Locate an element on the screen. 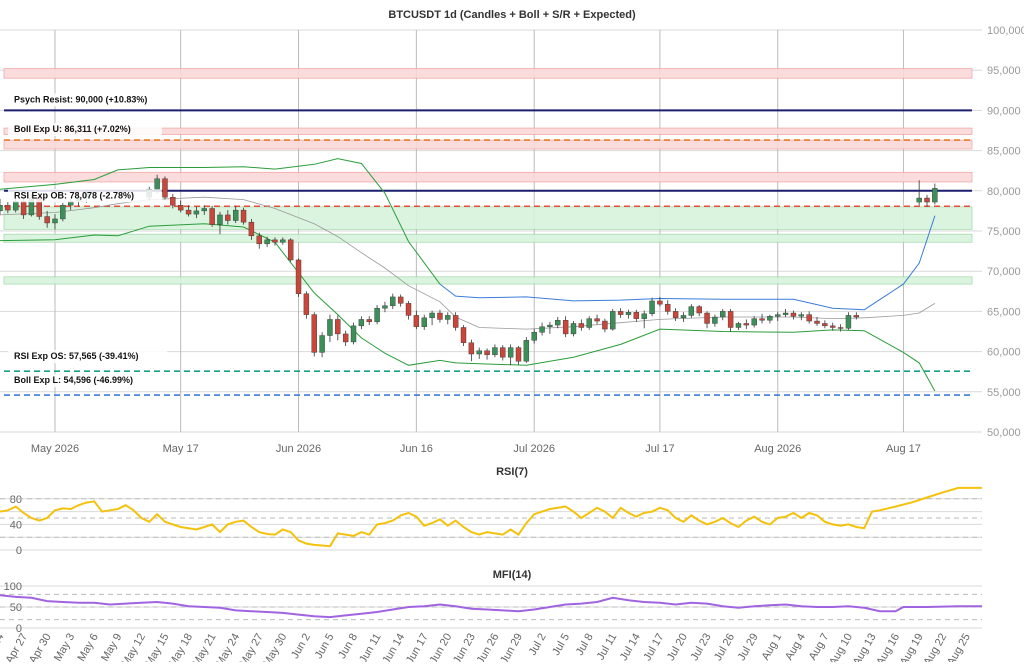 This screenshot has width=1024, height=667. rsi-y-tick-label: 0 is located at coordinates (19, 551).